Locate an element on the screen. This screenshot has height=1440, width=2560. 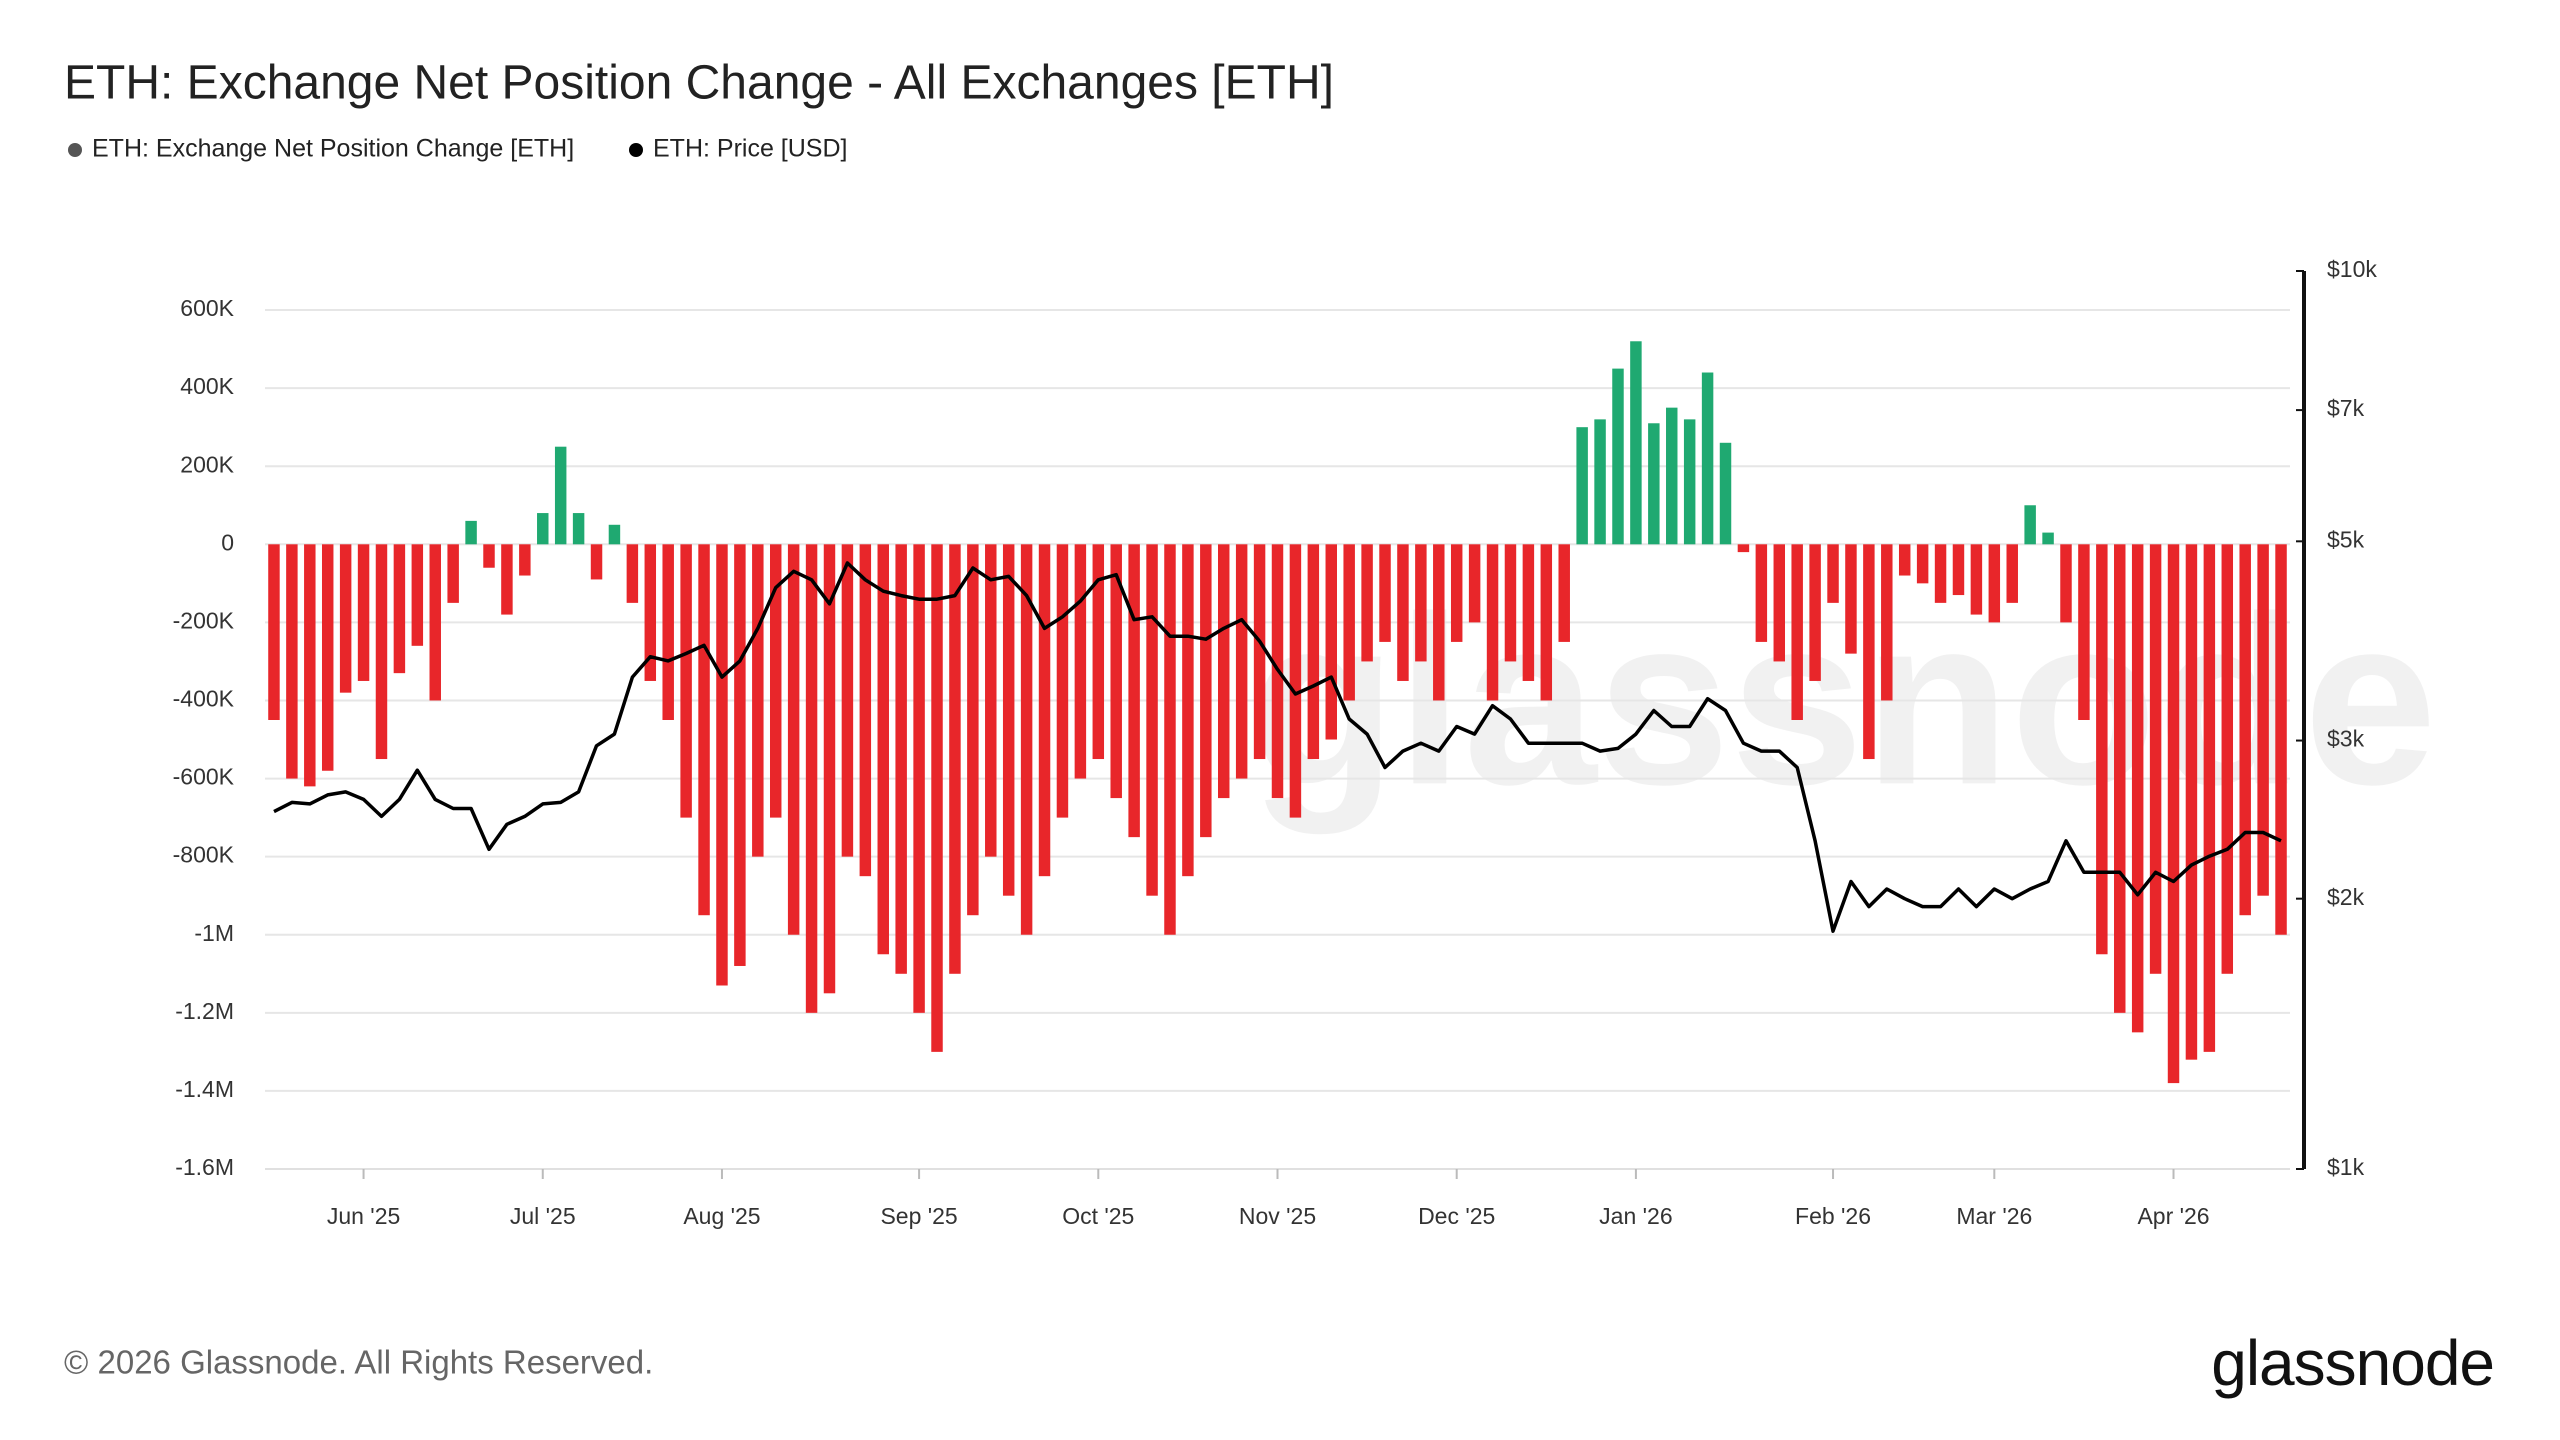
legend-entry: ETH: Price [USD] is located at coordinates (750, 149).